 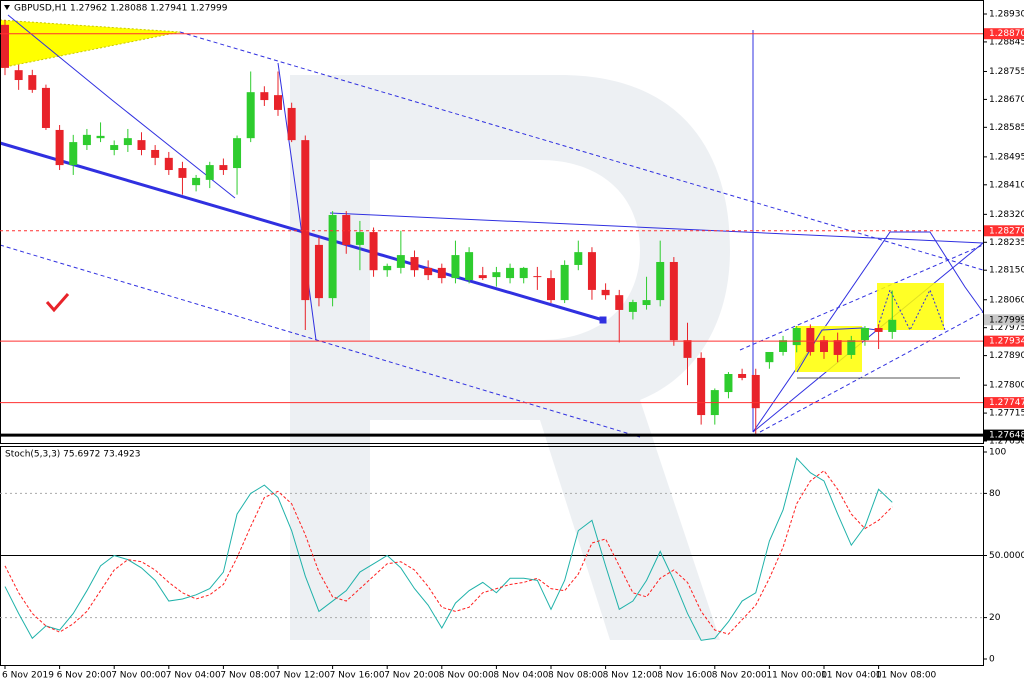 I want to click on yellow-box, so click(x=910, y=306).